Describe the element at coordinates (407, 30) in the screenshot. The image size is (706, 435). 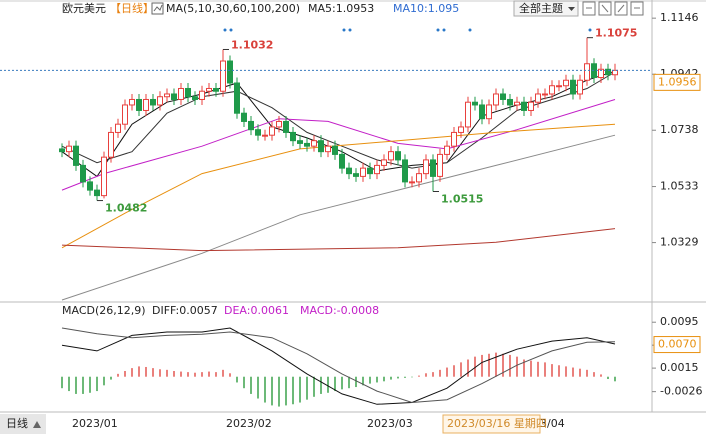
I see `signal-dots` at that location.